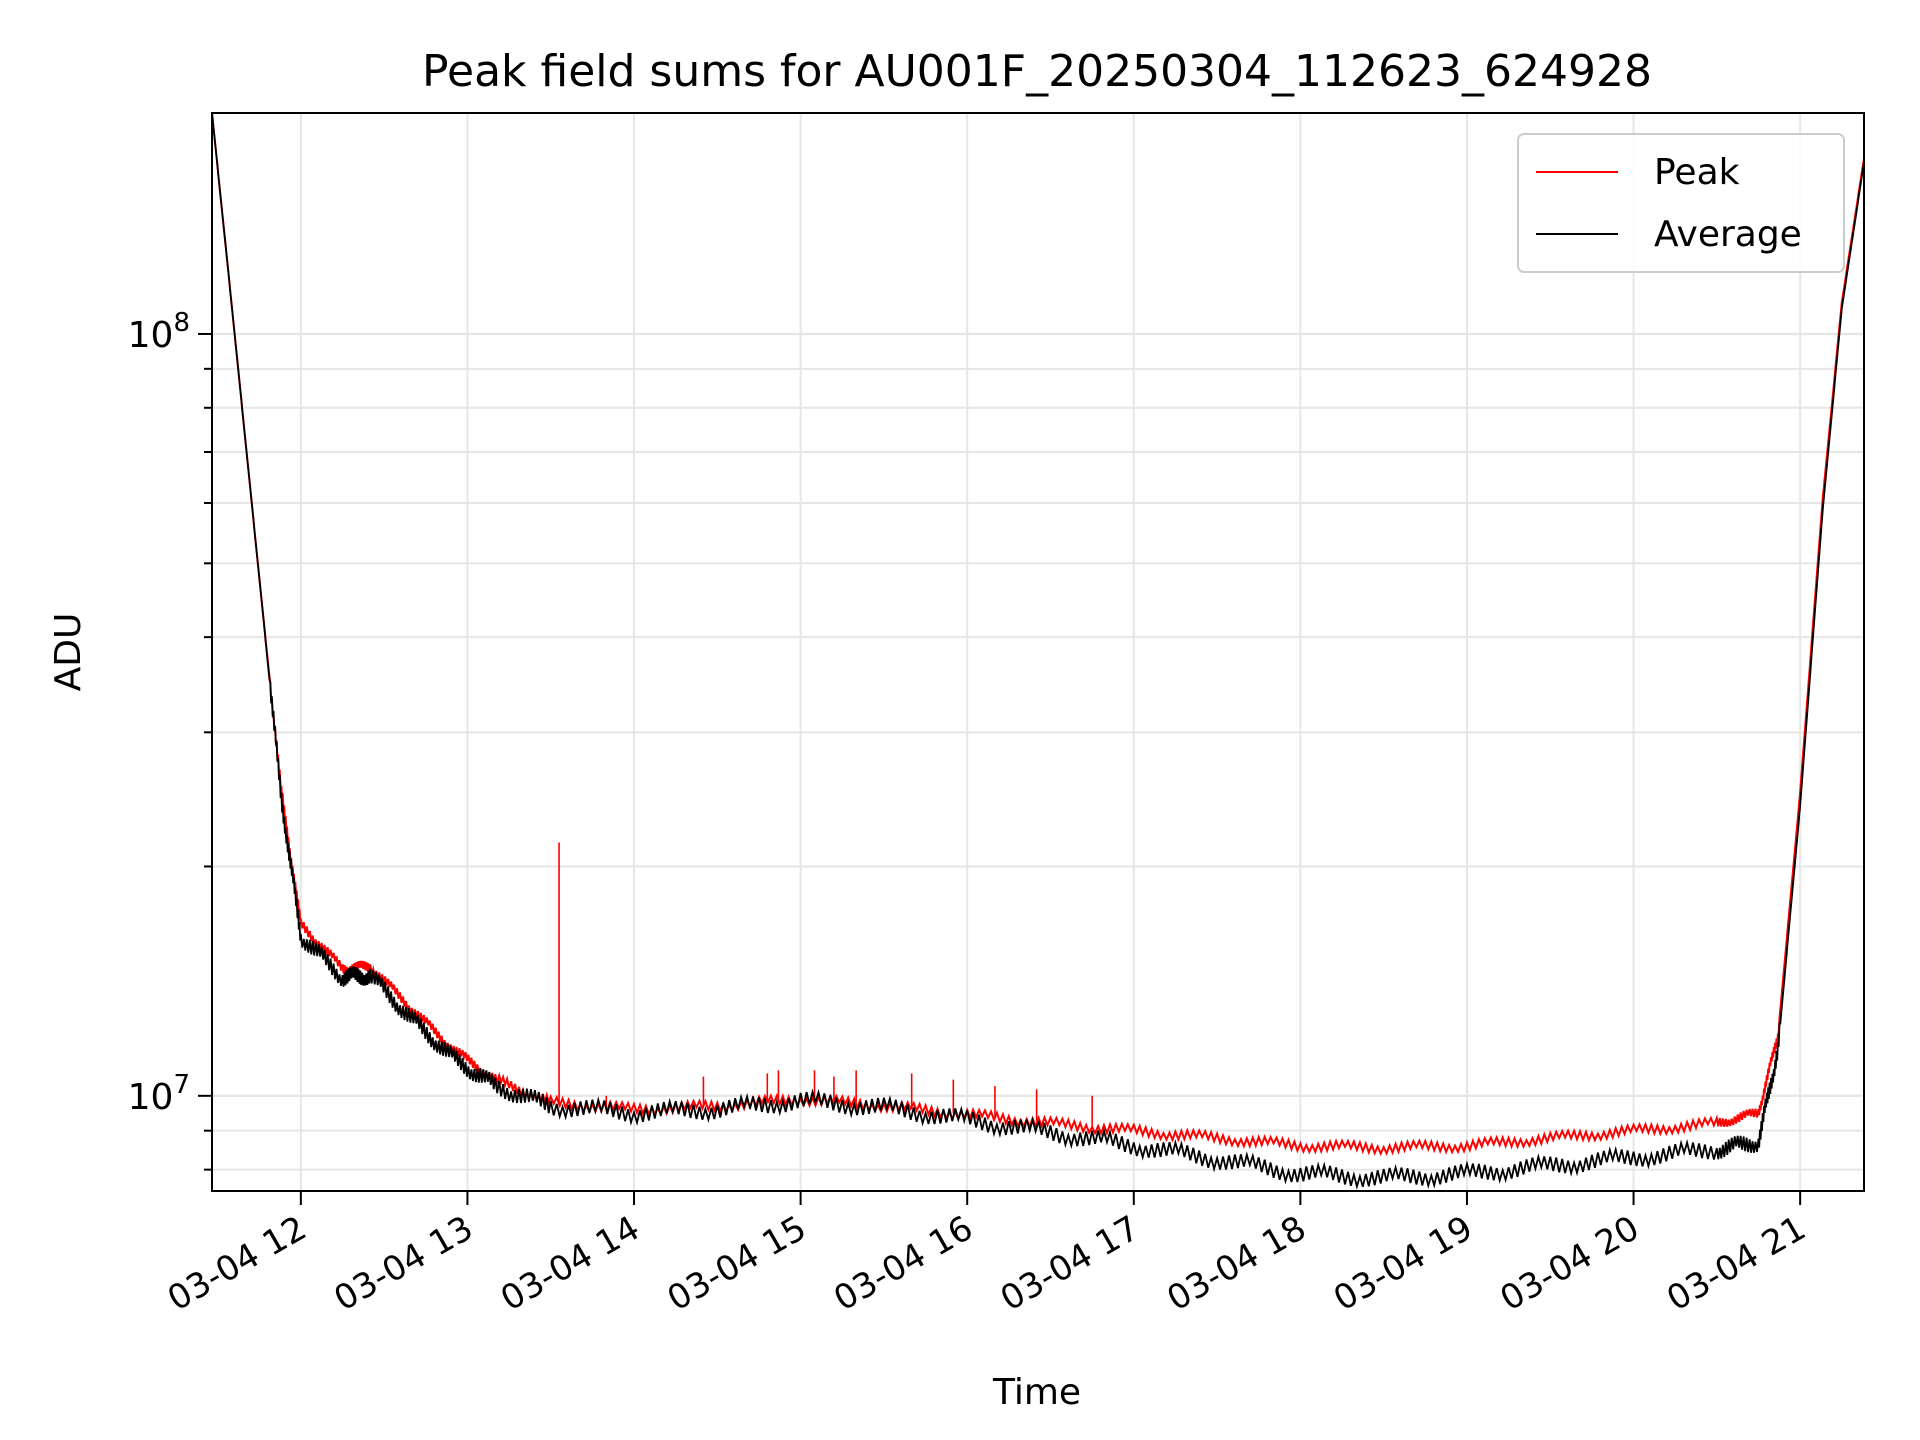  I want to click on x-axis-label: Time, so click(1036, 1392).